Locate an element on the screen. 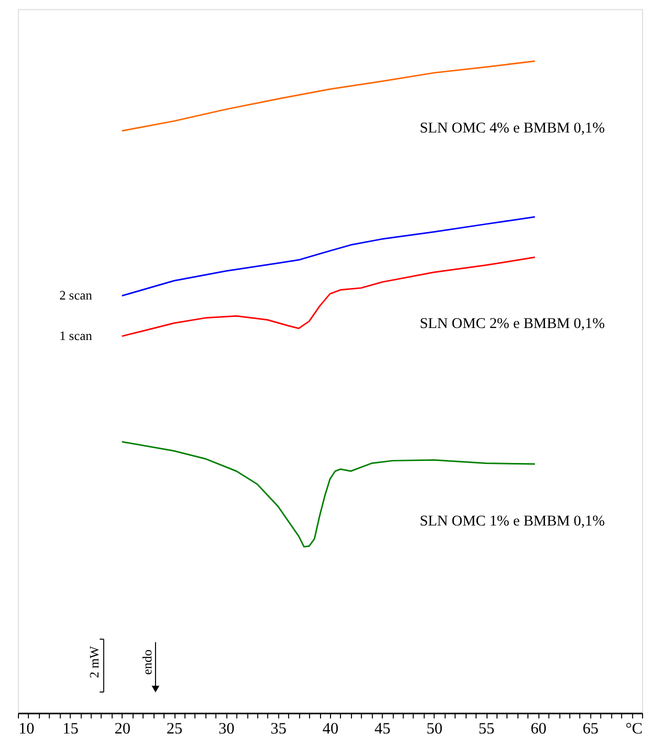 Image resolution: width=662 pixels, height=746 pixels. x-tick-label: °C is located at coordinates (634, 729).